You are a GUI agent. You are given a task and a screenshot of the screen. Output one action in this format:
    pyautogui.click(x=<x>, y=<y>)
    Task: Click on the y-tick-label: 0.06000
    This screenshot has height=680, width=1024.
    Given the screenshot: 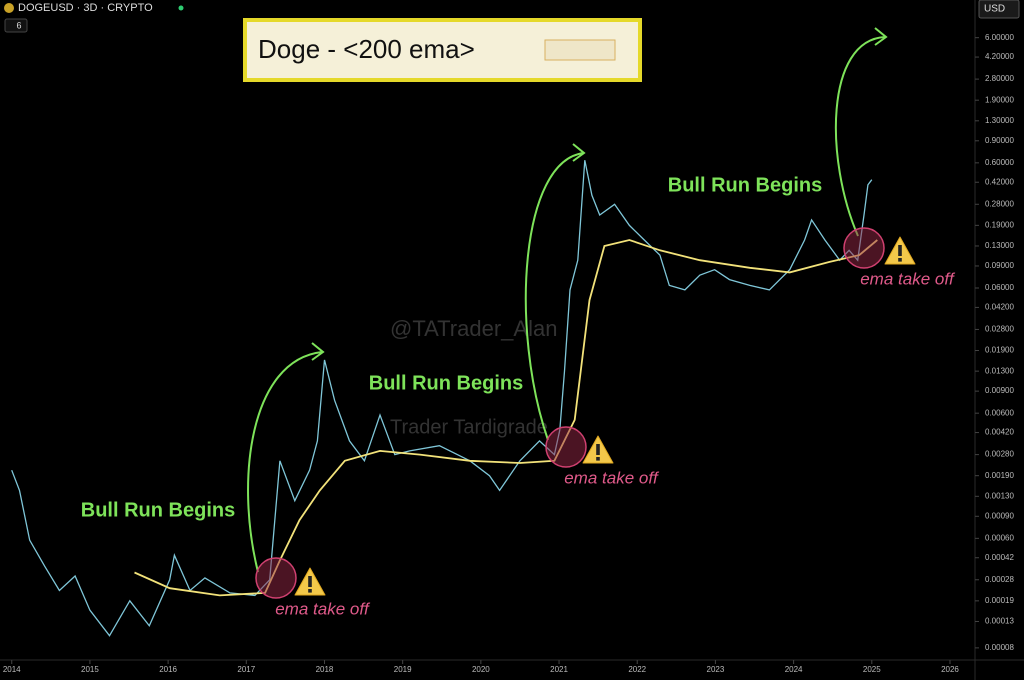 What is the action you would take?
    pyautogui.click(x=999, y=287)
    